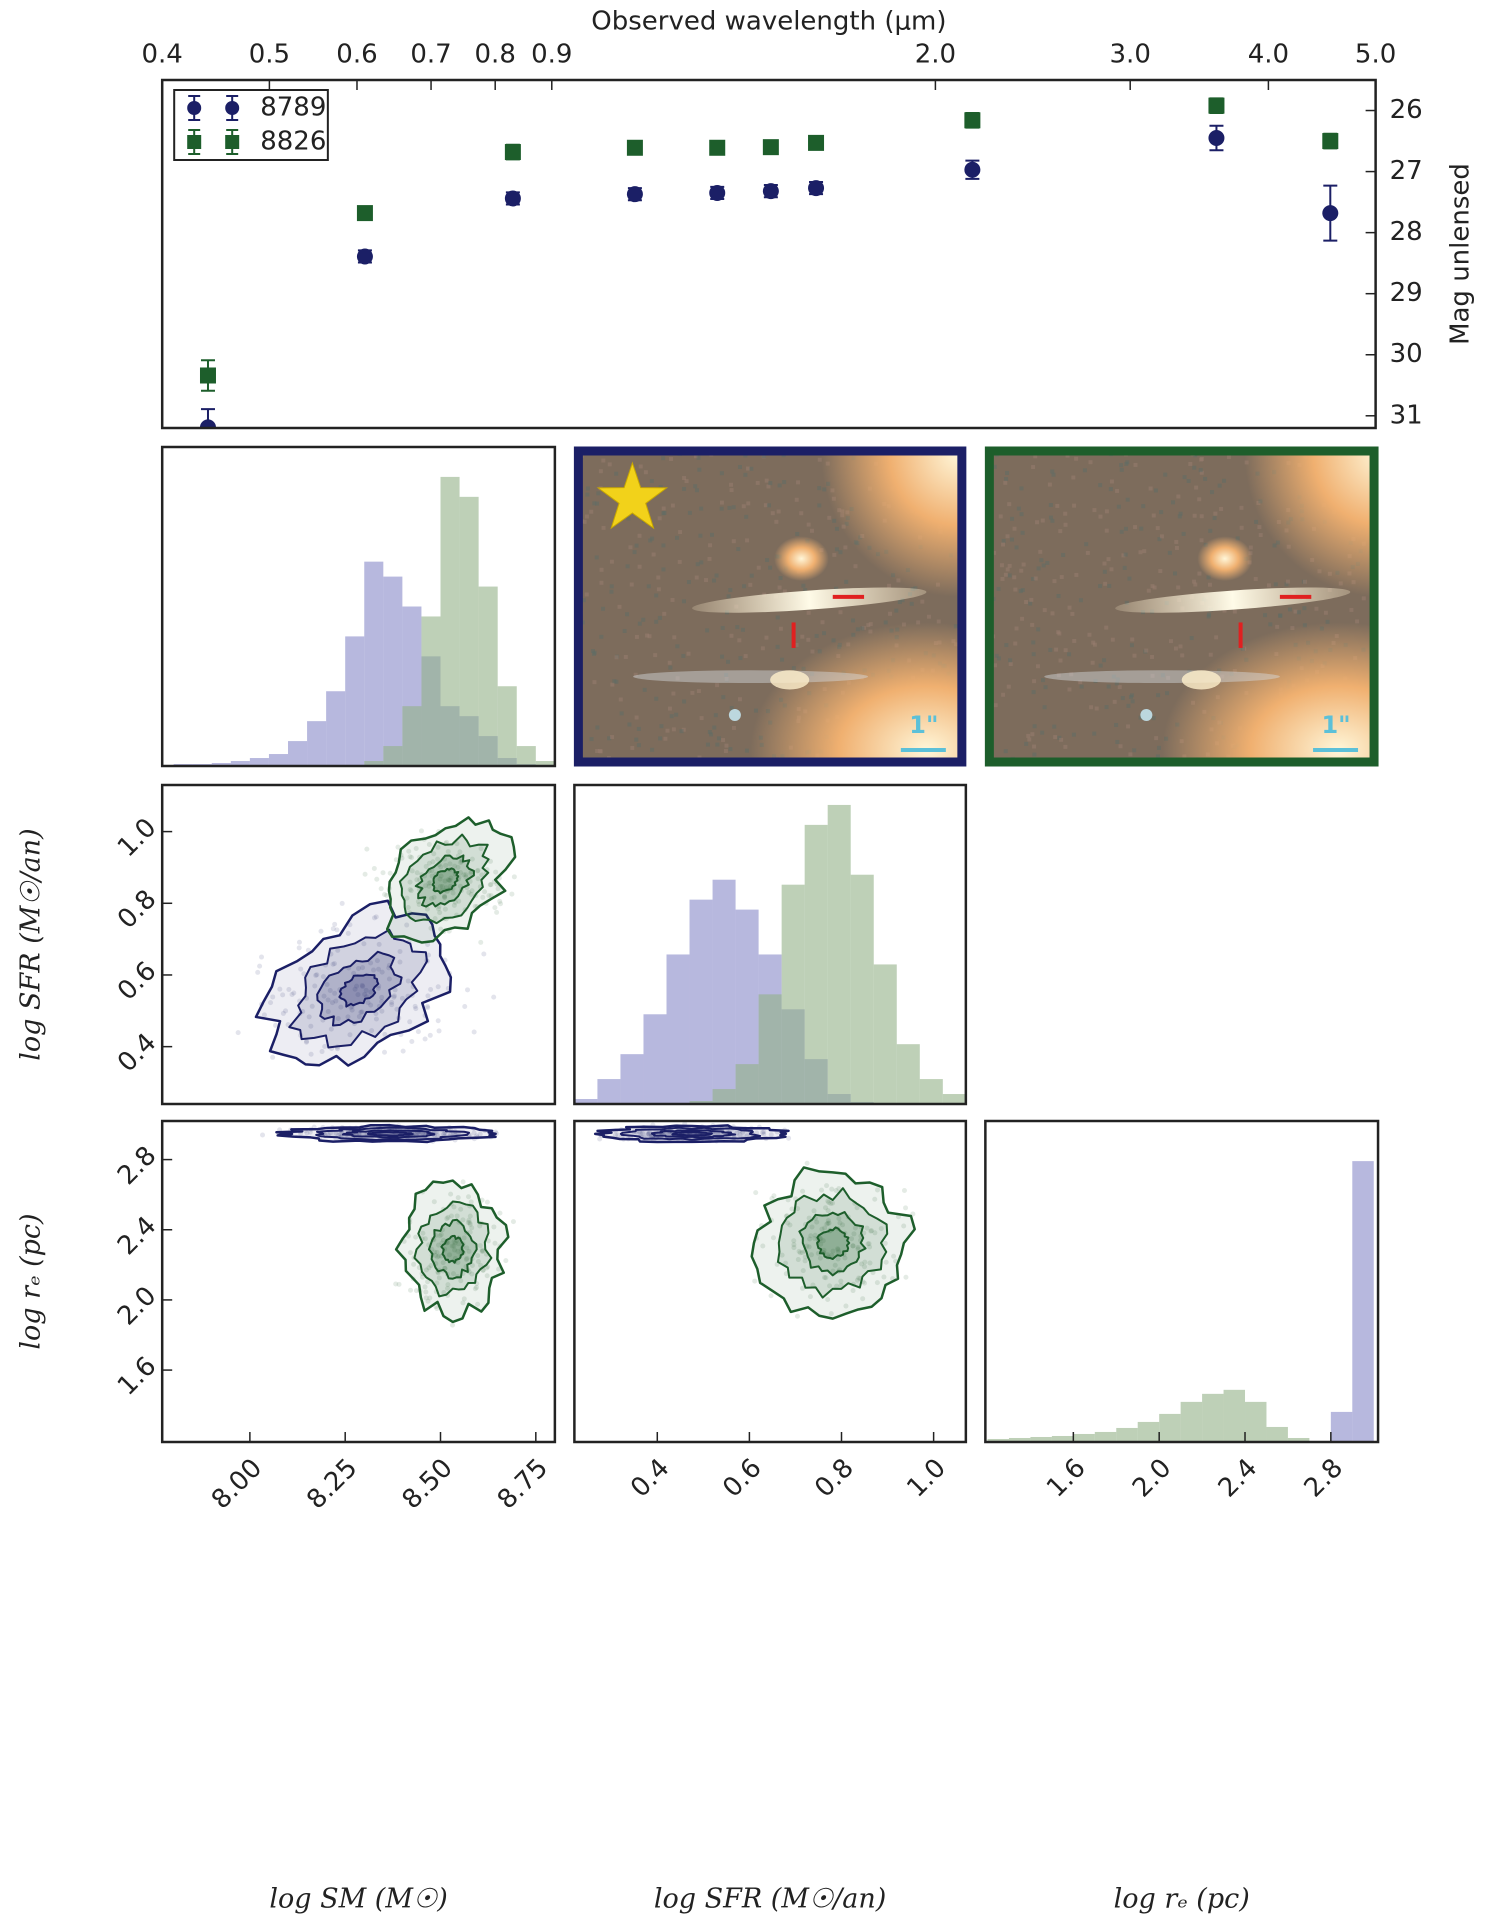  What do you see at coordinates (388, 1134) in the screenshot?
I see `contour` at bounding box center [388, 1134].